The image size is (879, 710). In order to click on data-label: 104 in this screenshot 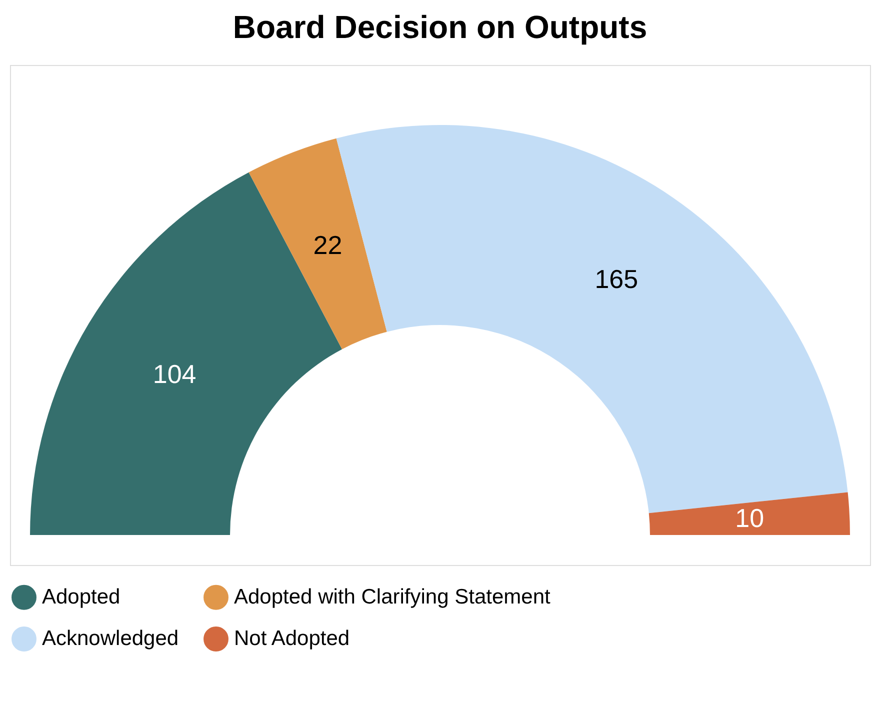, I will do `click(174, 373)`.